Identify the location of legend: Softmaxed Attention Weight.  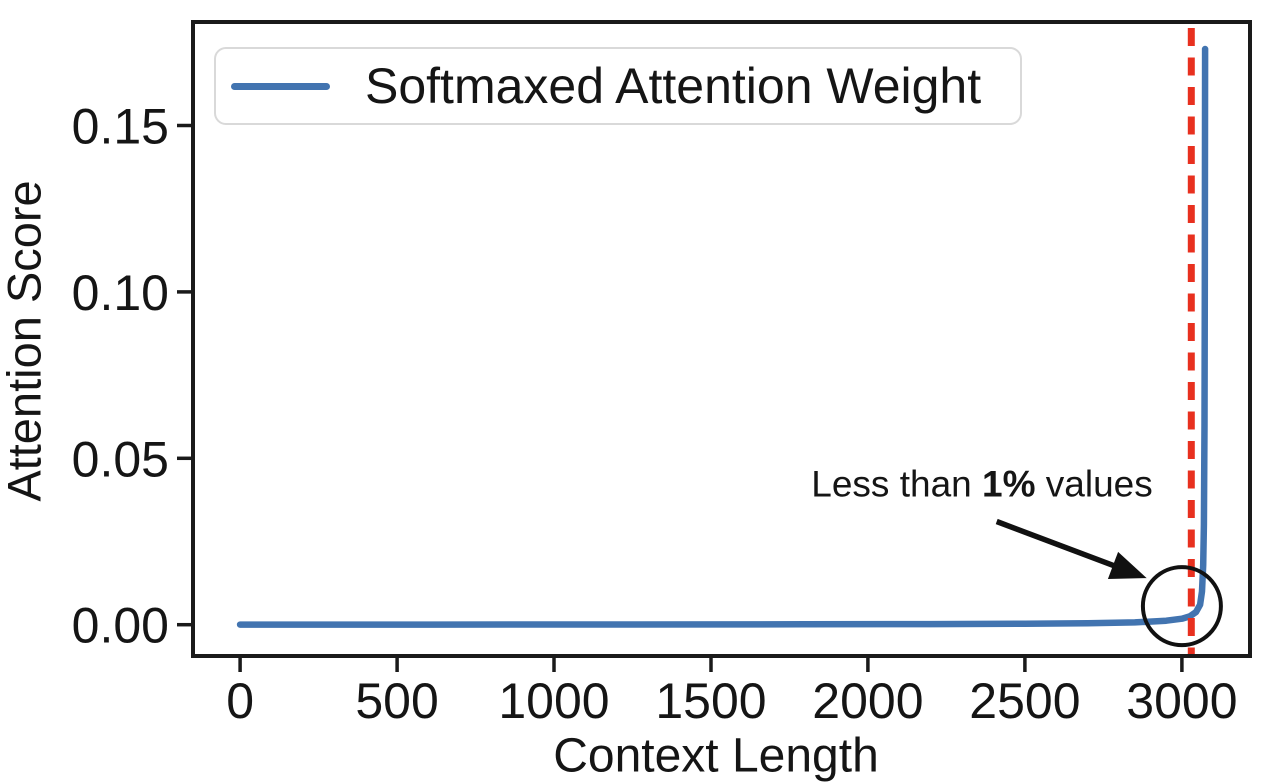
(618, 86).